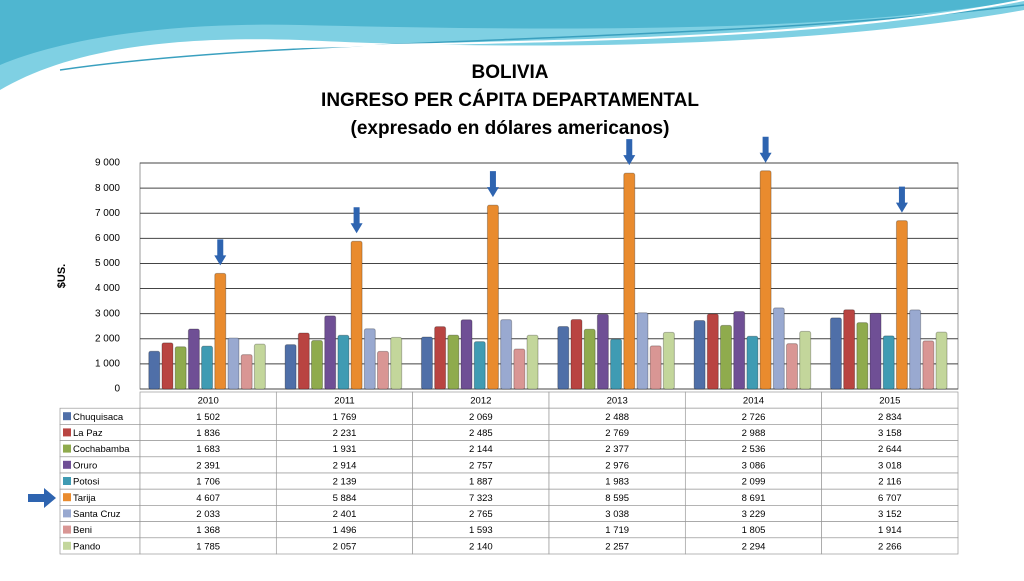 The height and width of the screenshot is (581, 1024). What do you see at coordinates (481, 417) in the screenshot?
I see `table-value: 2 069` at bounding box center [481, 417].